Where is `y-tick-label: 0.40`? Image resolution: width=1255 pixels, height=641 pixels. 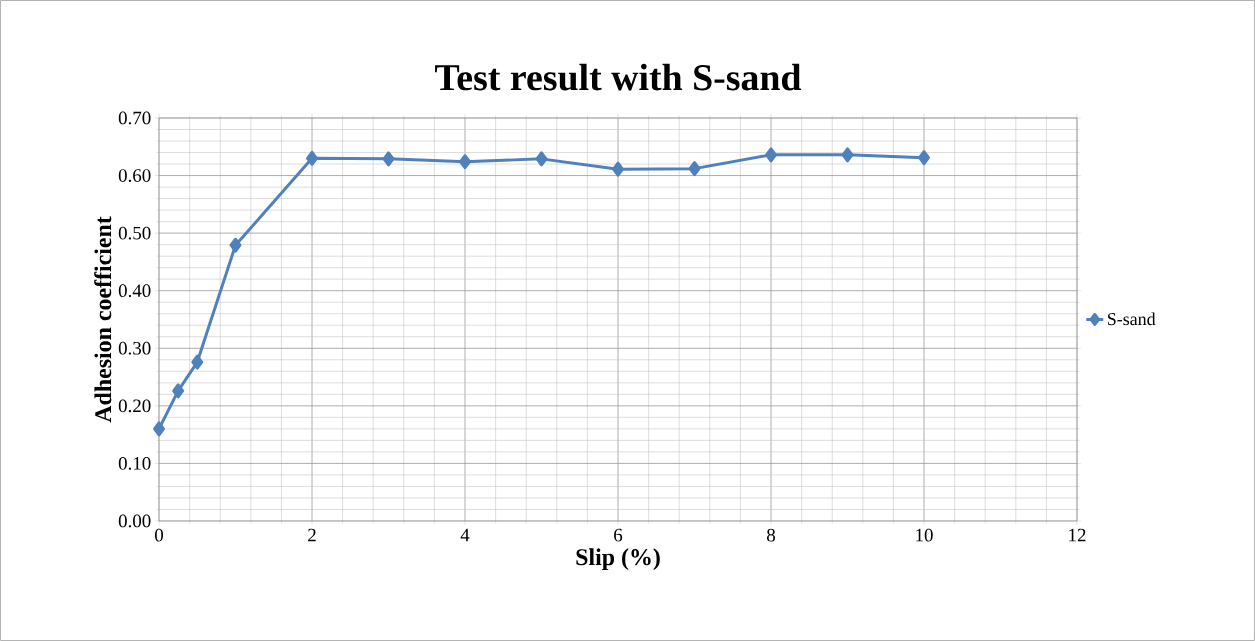
y-tick-label: 0.40 is located at coordinates (134, 291).